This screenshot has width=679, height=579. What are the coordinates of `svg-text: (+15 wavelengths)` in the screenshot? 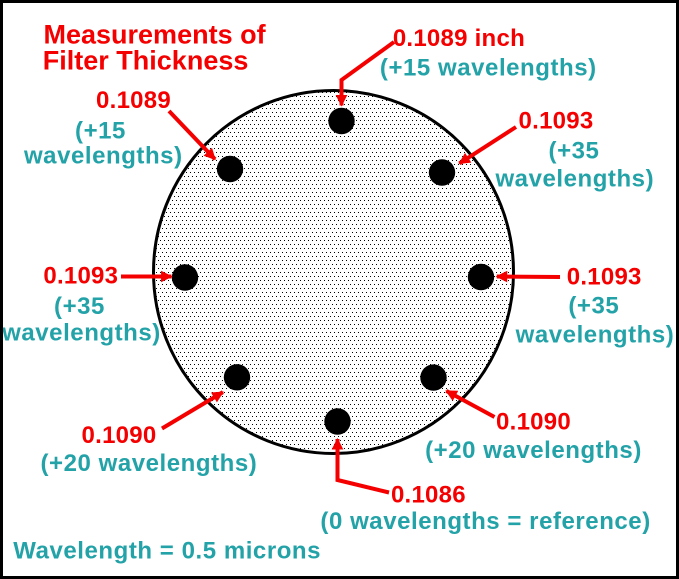 It's located at (488, 68).